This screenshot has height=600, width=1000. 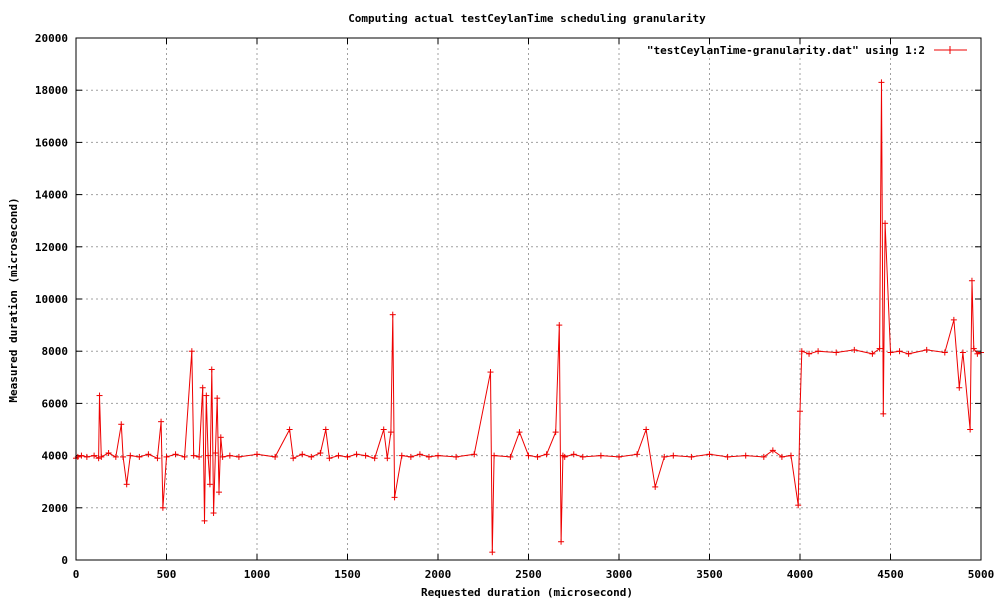 I want to click on y-tick-label: 12000, so click(x=51, y=247).